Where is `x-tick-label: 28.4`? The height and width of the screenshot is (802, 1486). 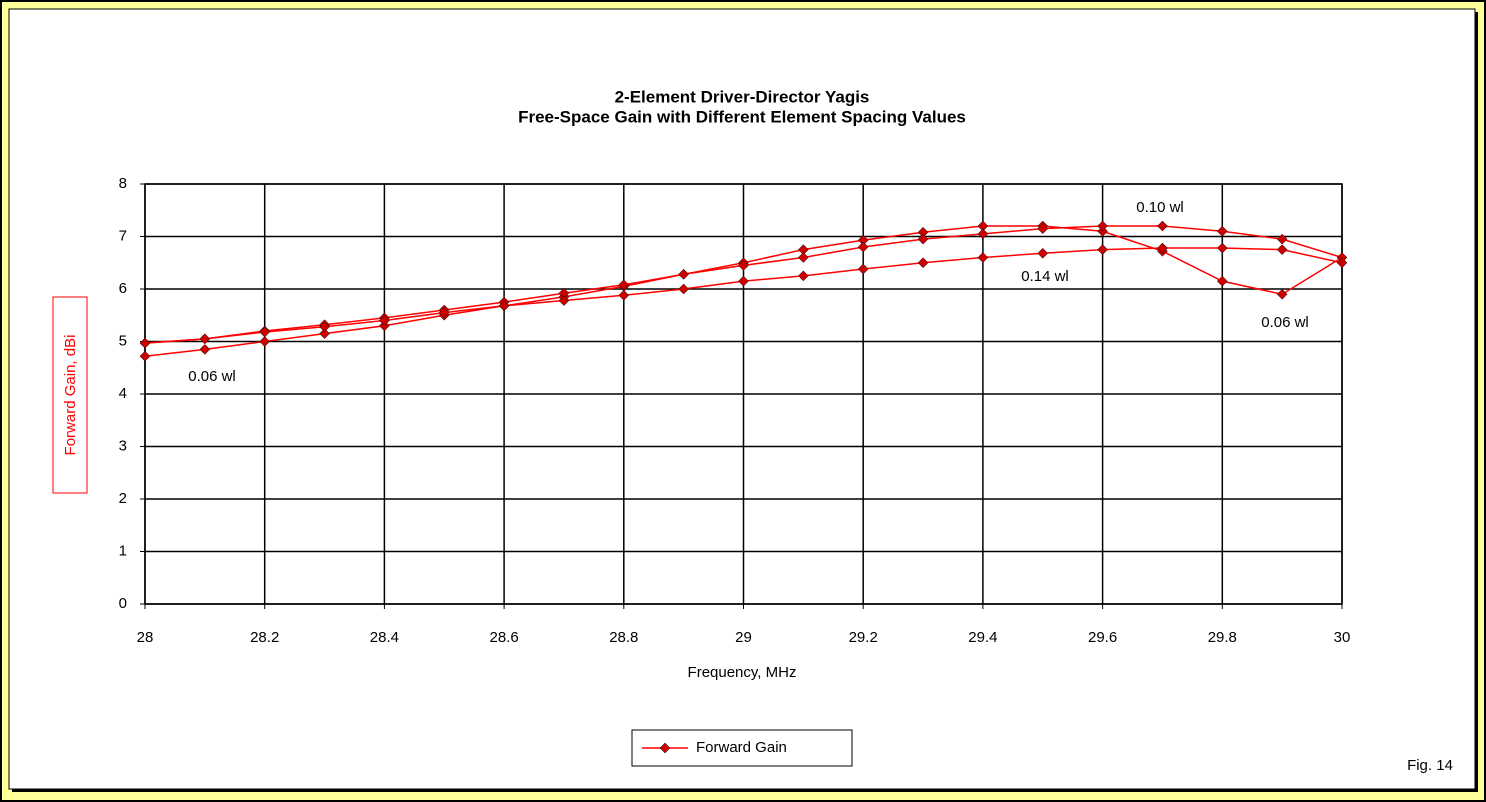
x-tick-label: 28.4 is located at coordinates (384, 637).